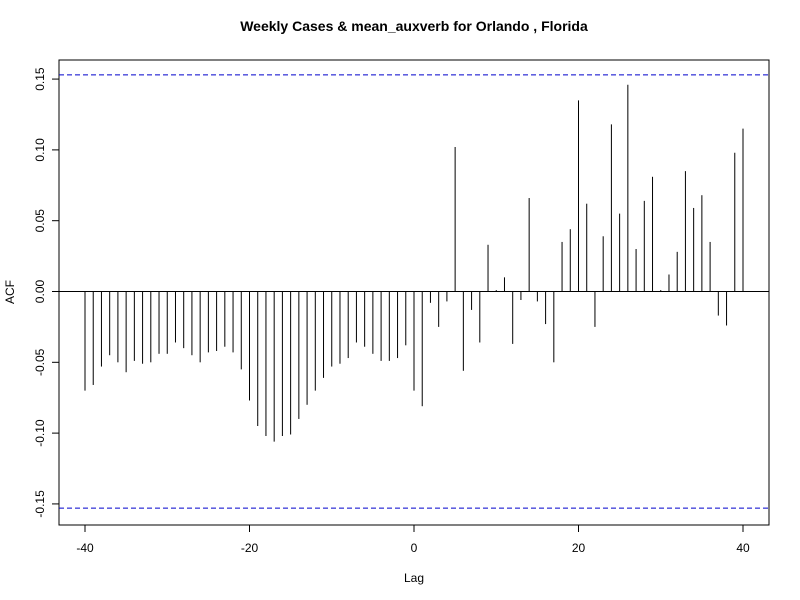 The height and width of the screenshot is (600, 800). Describe the element at coordinates (40, 291) in the screenshot. I see `y-tick-label: 0.00` at that location.